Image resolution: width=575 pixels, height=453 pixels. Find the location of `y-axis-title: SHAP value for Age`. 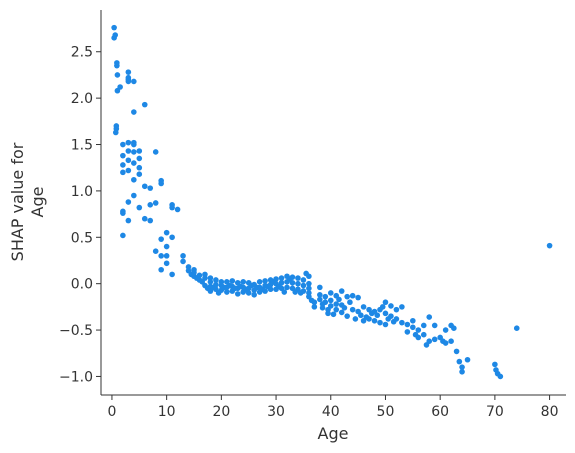

y-axis-title: SHAP value for Age is located at coordinates (27, 201).